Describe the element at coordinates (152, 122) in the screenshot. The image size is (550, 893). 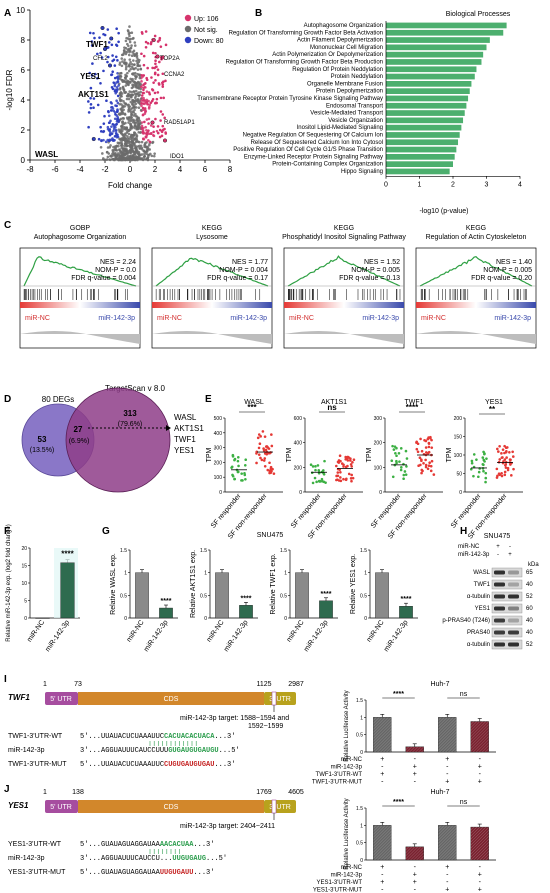
I see `volcano-highlight-point` at that location.